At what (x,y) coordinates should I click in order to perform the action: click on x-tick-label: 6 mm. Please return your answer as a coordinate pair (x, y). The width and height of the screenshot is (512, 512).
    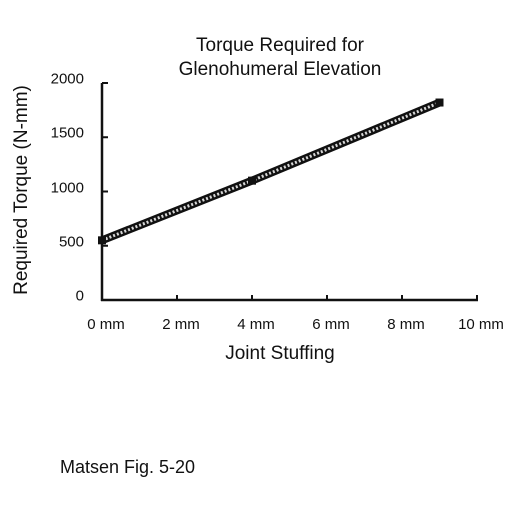
    Looking at the image, I should click on (331, 324).